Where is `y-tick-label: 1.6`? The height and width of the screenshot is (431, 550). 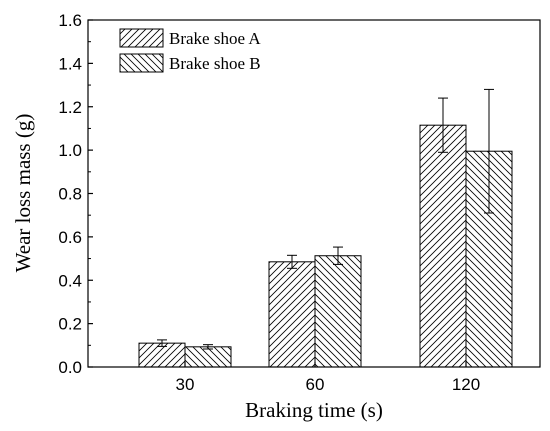
y-tick-label: 1.6 is located at coordinates (70, 20).